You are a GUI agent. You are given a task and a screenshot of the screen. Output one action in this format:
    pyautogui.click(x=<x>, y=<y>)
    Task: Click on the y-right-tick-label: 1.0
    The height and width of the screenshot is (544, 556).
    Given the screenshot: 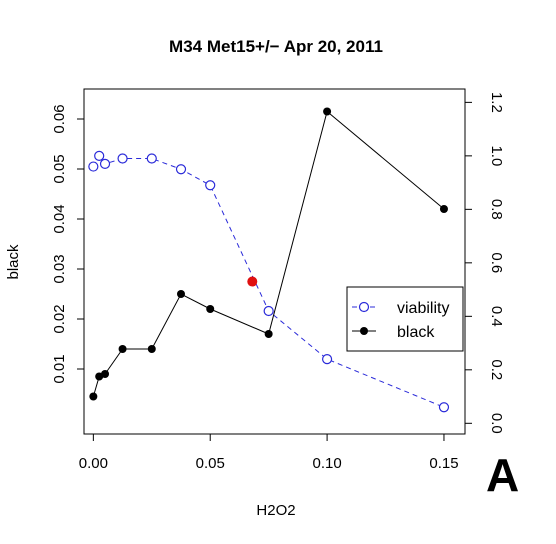 What is the action you would take?
    pyautogui.click(x=496, y=155)
    